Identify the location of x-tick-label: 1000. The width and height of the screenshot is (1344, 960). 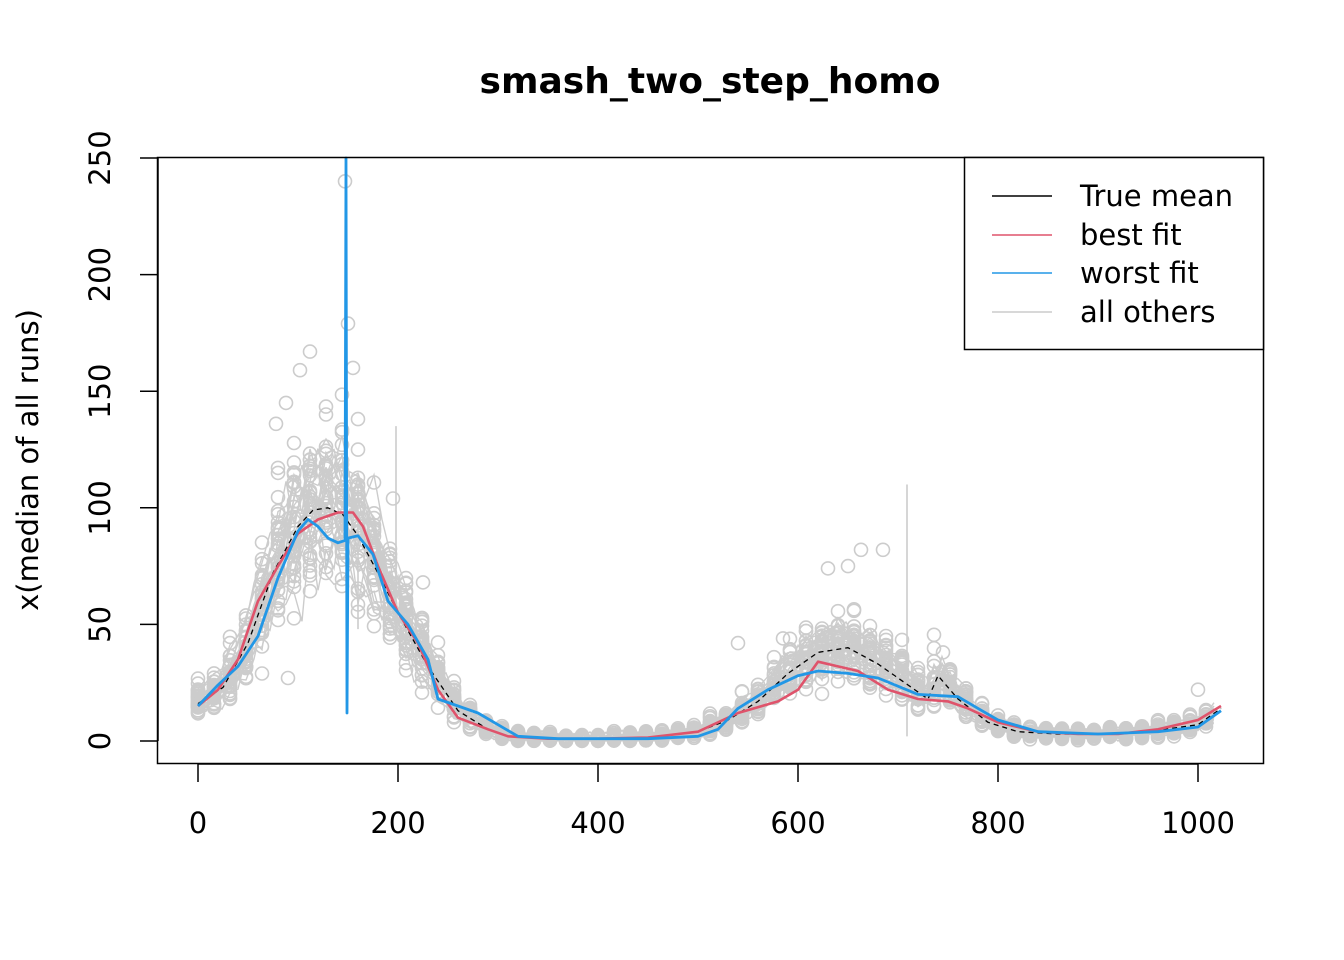
(1198, 823).